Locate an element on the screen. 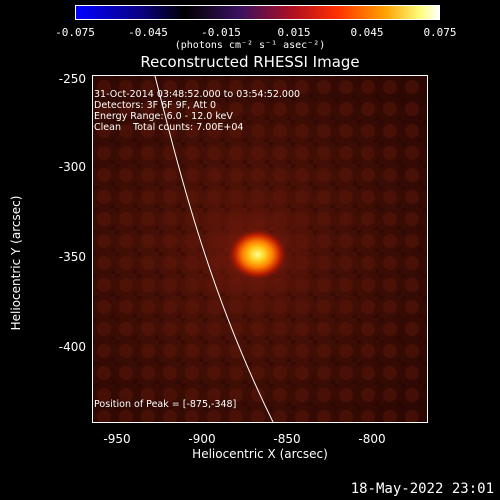 The width and height of the screenshot is (500, 500). colorbar-tick: 0.045 is located at coordinates (367, 32).